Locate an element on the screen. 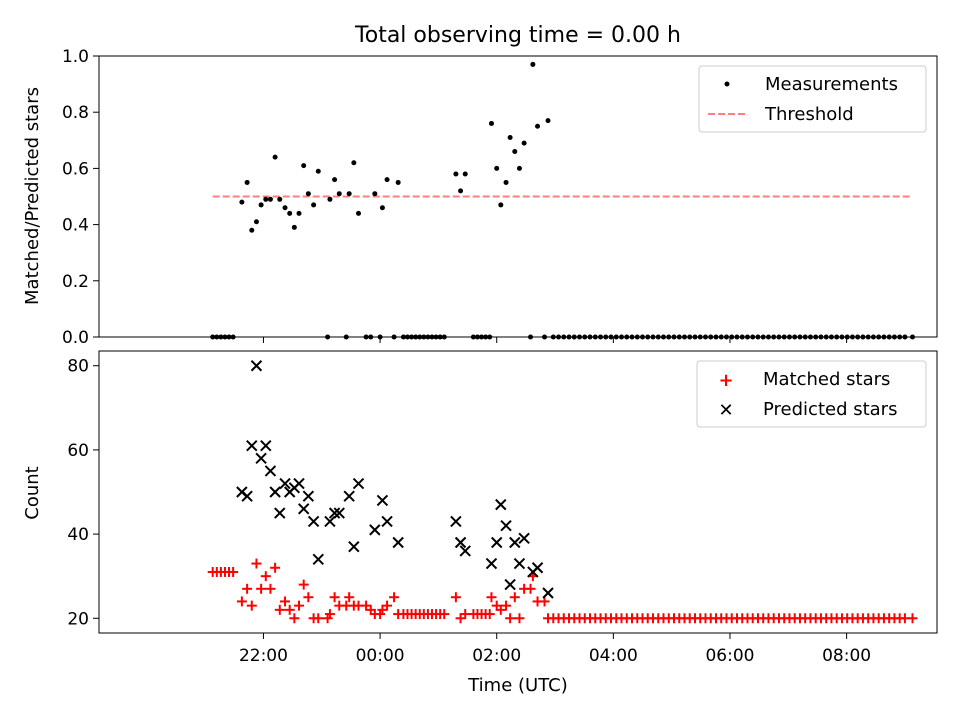 The image size is (960, 720). bottom-legend: + Matched stars ✕ Predicted stars is located at coordinates (811, 394).